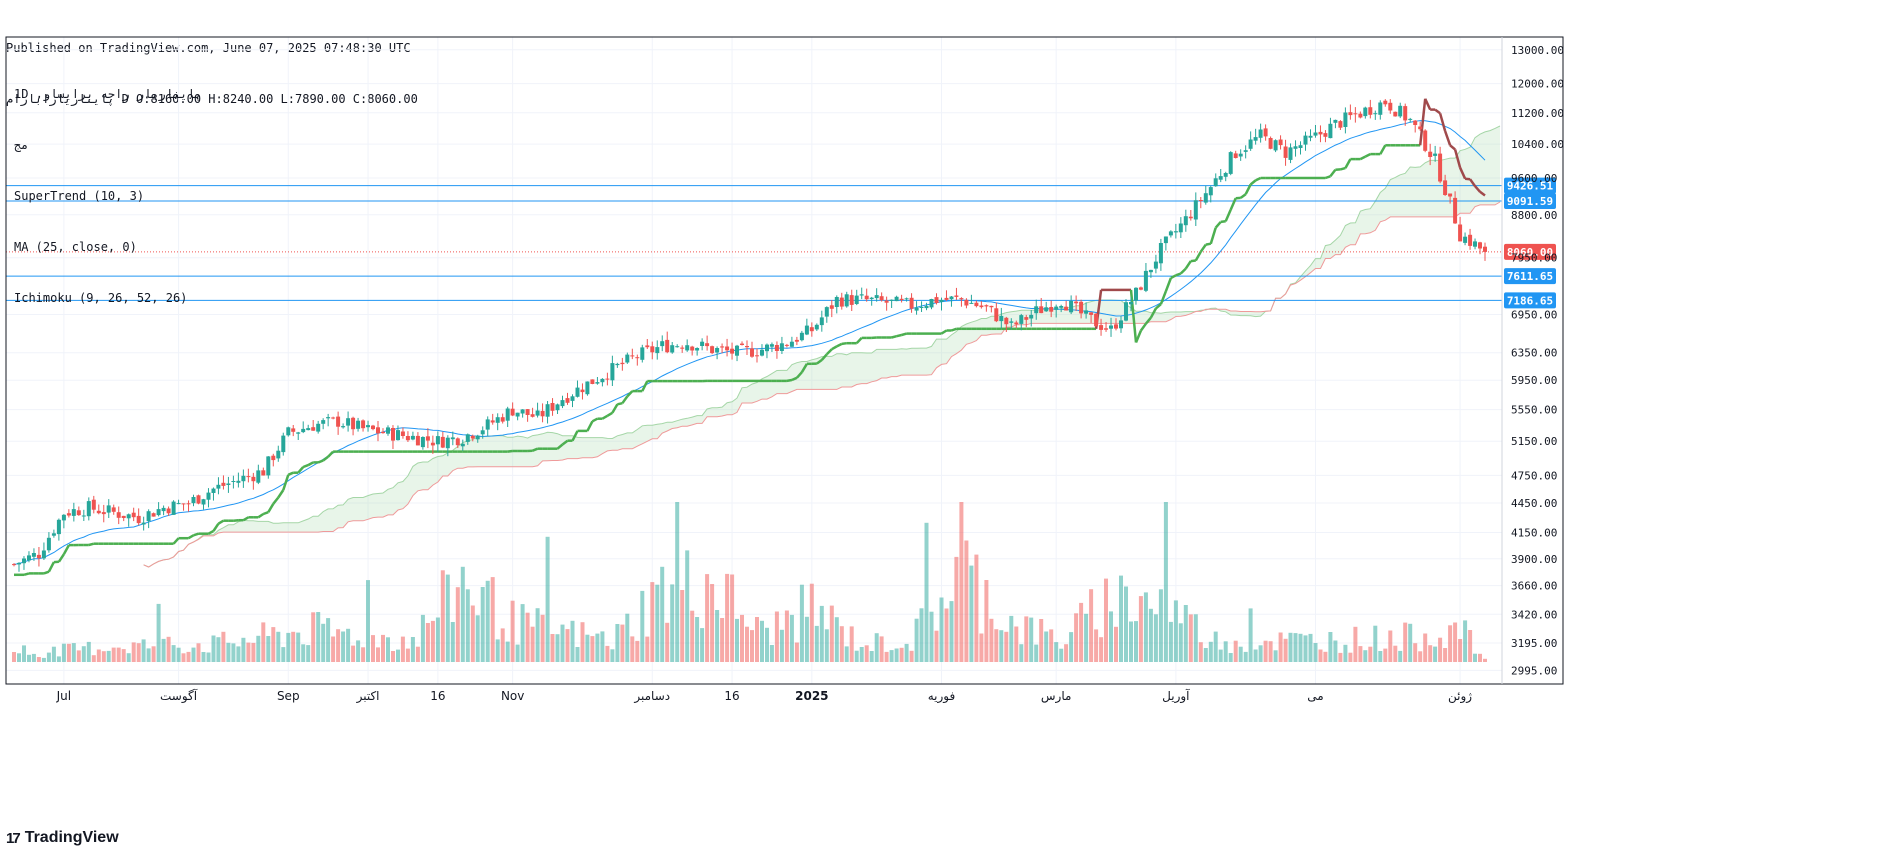 The height and width of the screenshot is (858, 1878). Describe the element at coordinates (1534, 670) in the screenshot. I see `y-tick-label: 2995.00` at that location.